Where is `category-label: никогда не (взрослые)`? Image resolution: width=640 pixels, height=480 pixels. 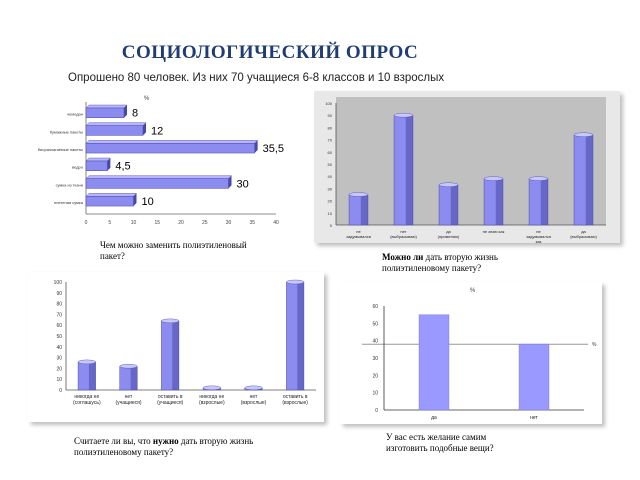
category-label: никогда не (взрослые) is located at coordinates (212, 400).